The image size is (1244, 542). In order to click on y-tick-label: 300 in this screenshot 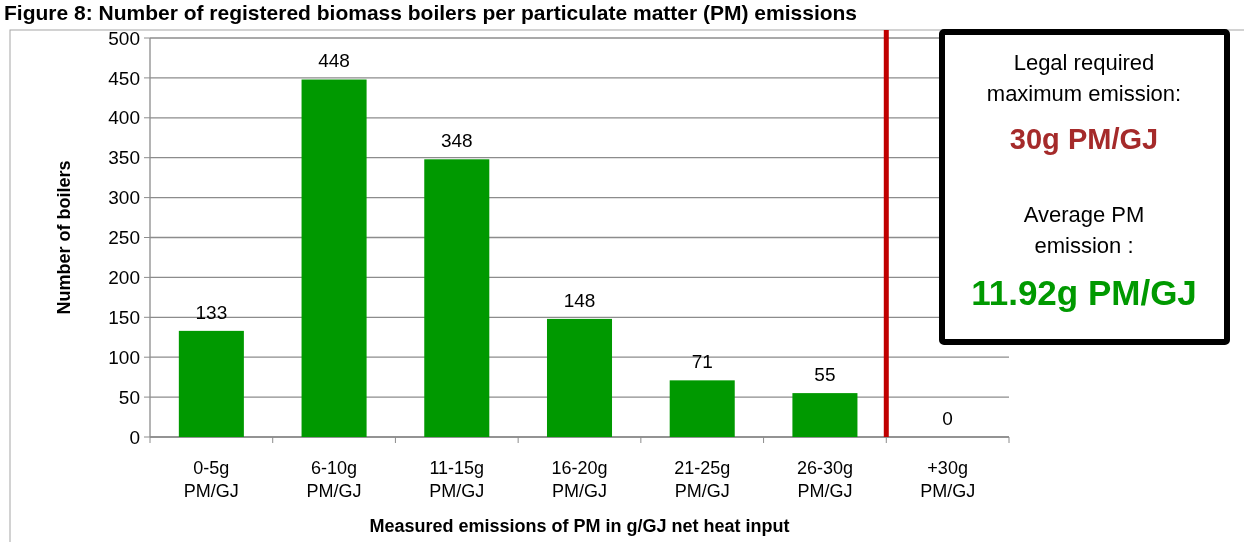, I will do `click(124, 198)`.